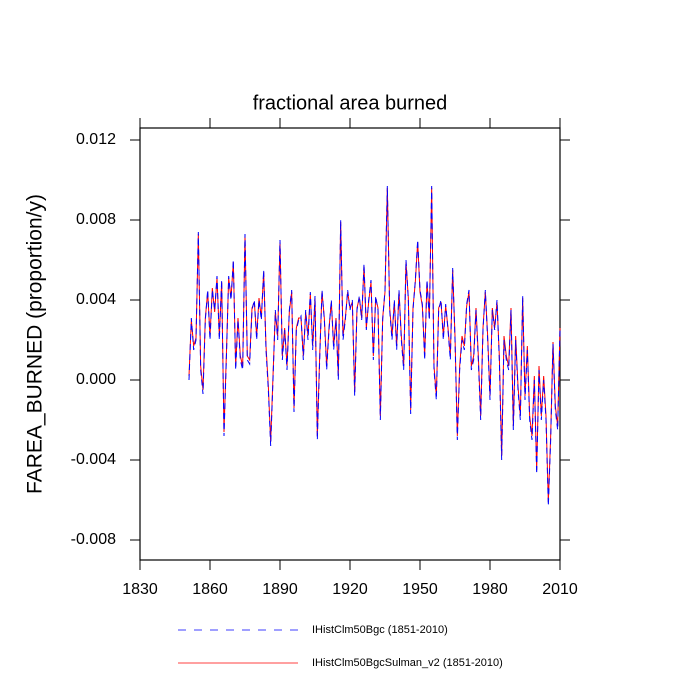  Describe the element at coordinates (490, 589) in the screenshot. I see `x-tick-label: 1980` at that location.